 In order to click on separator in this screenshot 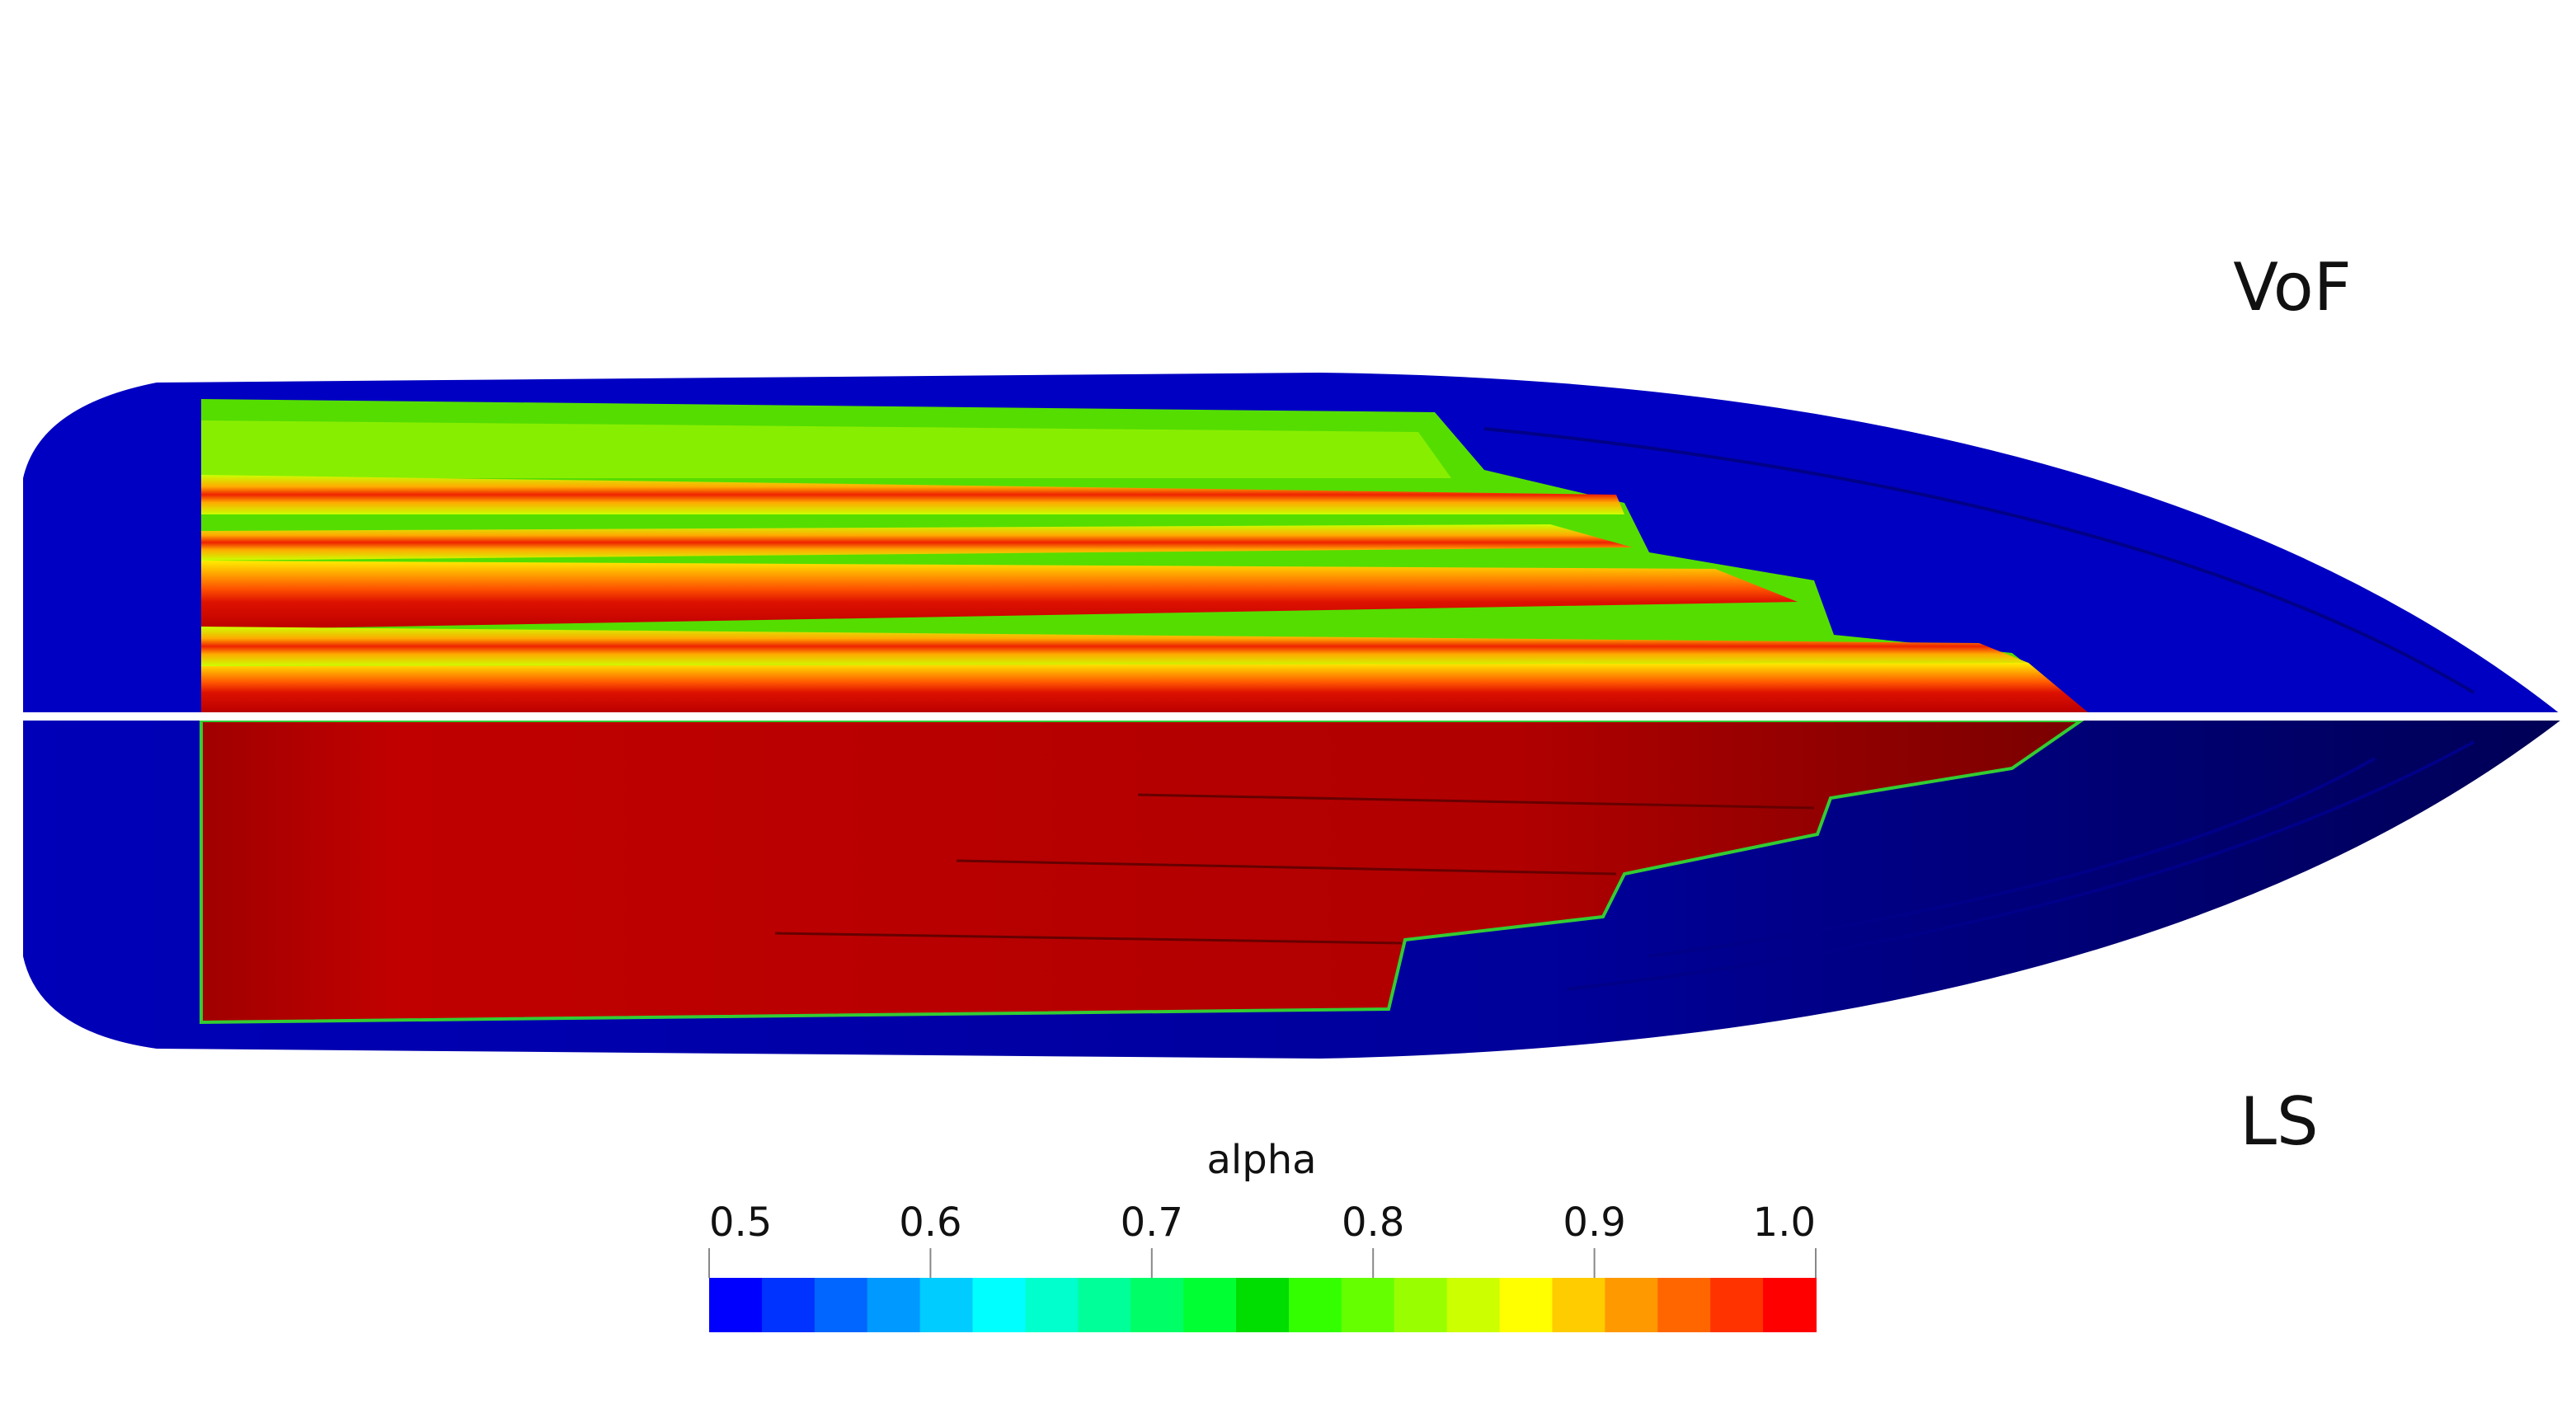, I will do `click(1292, 716)`.